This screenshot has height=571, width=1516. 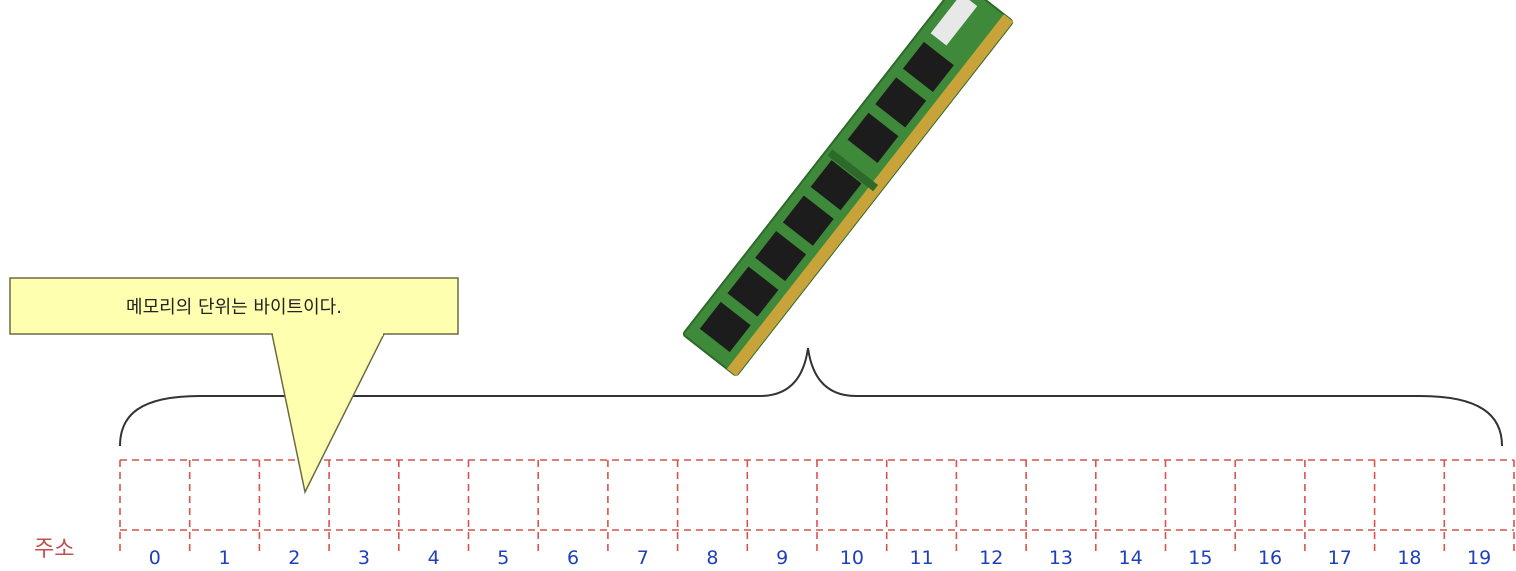 I want to click on address-label: 13, so click(x=1061, y=558).